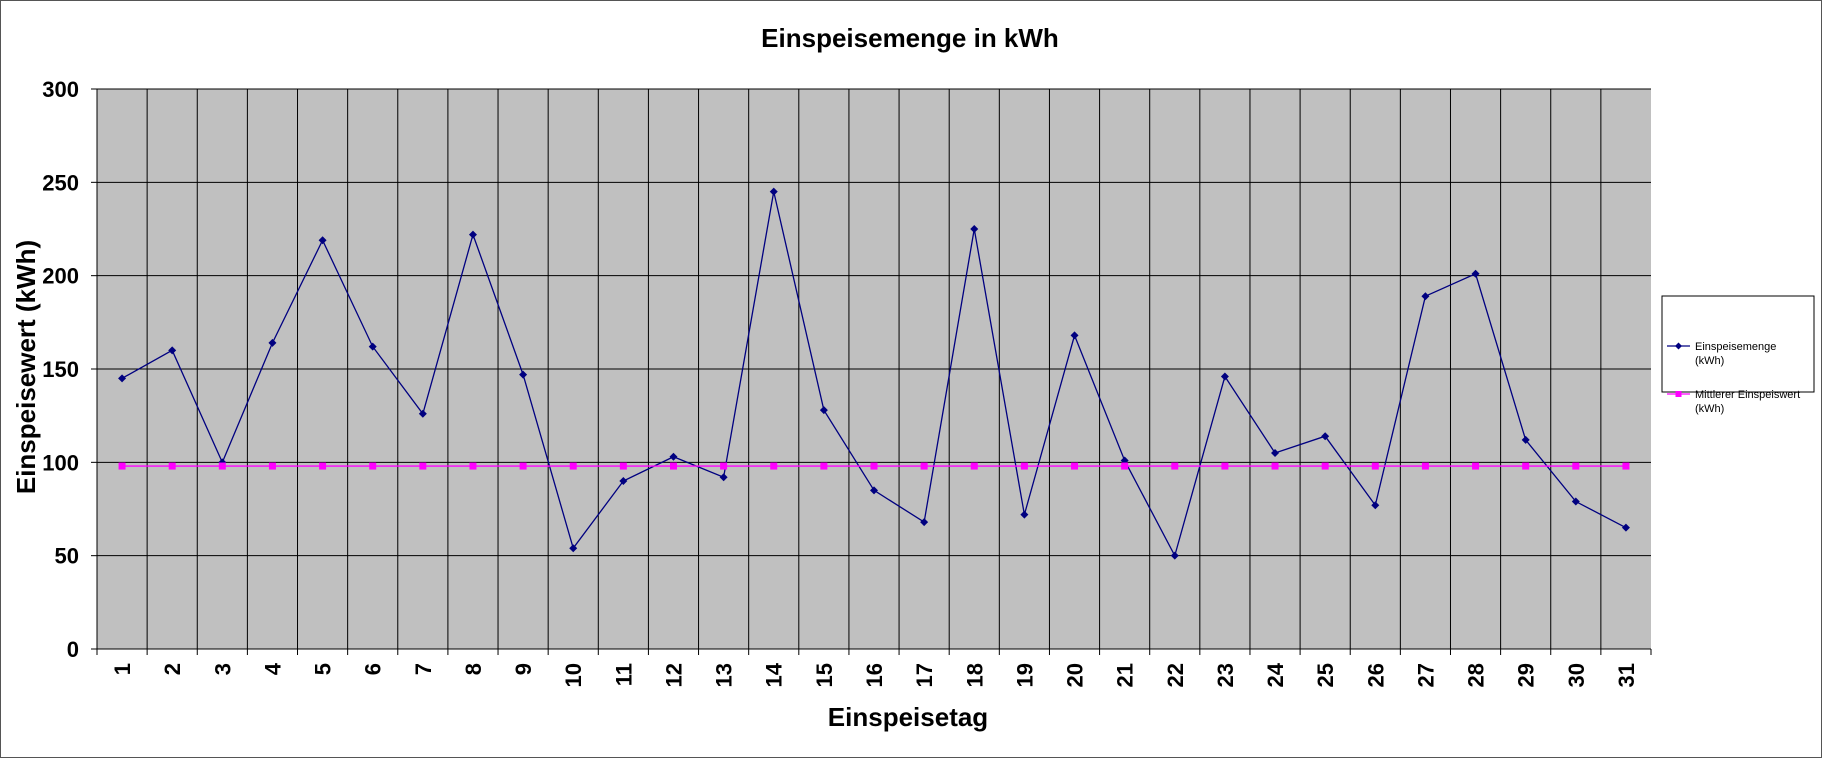  I want to click on y-tick-label: 50, so click(67, 556).